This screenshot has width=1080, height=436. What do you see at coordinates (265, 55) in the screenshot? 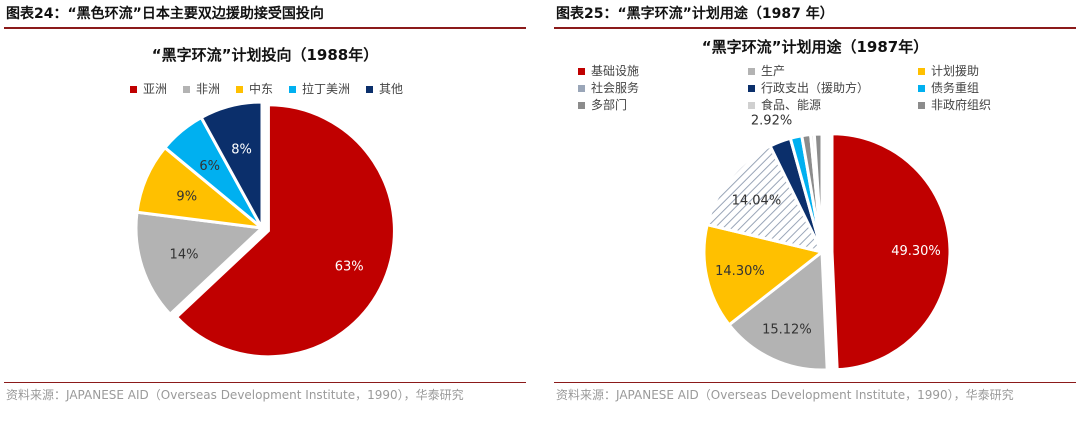
I see `left-chart-title: “黑字环流”计划投向（1988年）` at bounding box center [265, 55].